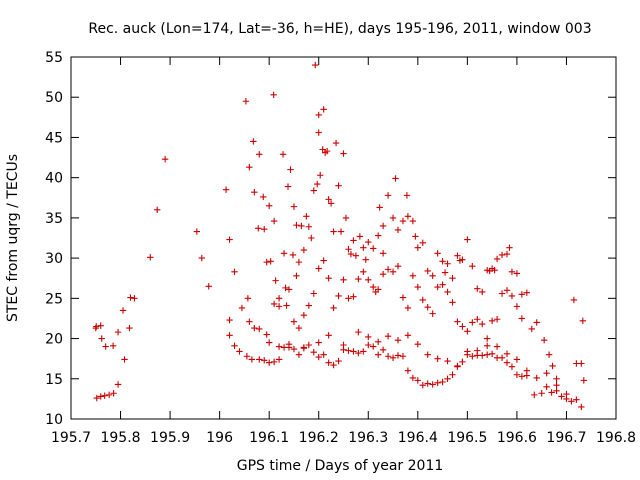 The height and width of the screenshot is (480, 640). Describe the element at coordinates (54, 219) in the screenshot. I see `y-tick-label: 35` at that location.